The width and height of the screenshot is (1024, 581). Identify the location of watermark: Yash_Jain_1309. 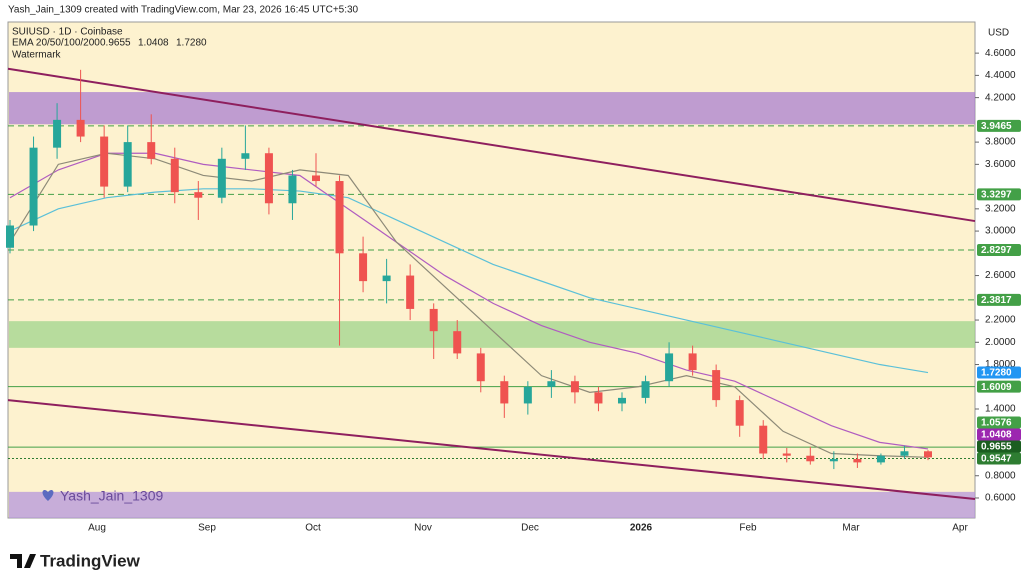
(111, 496).